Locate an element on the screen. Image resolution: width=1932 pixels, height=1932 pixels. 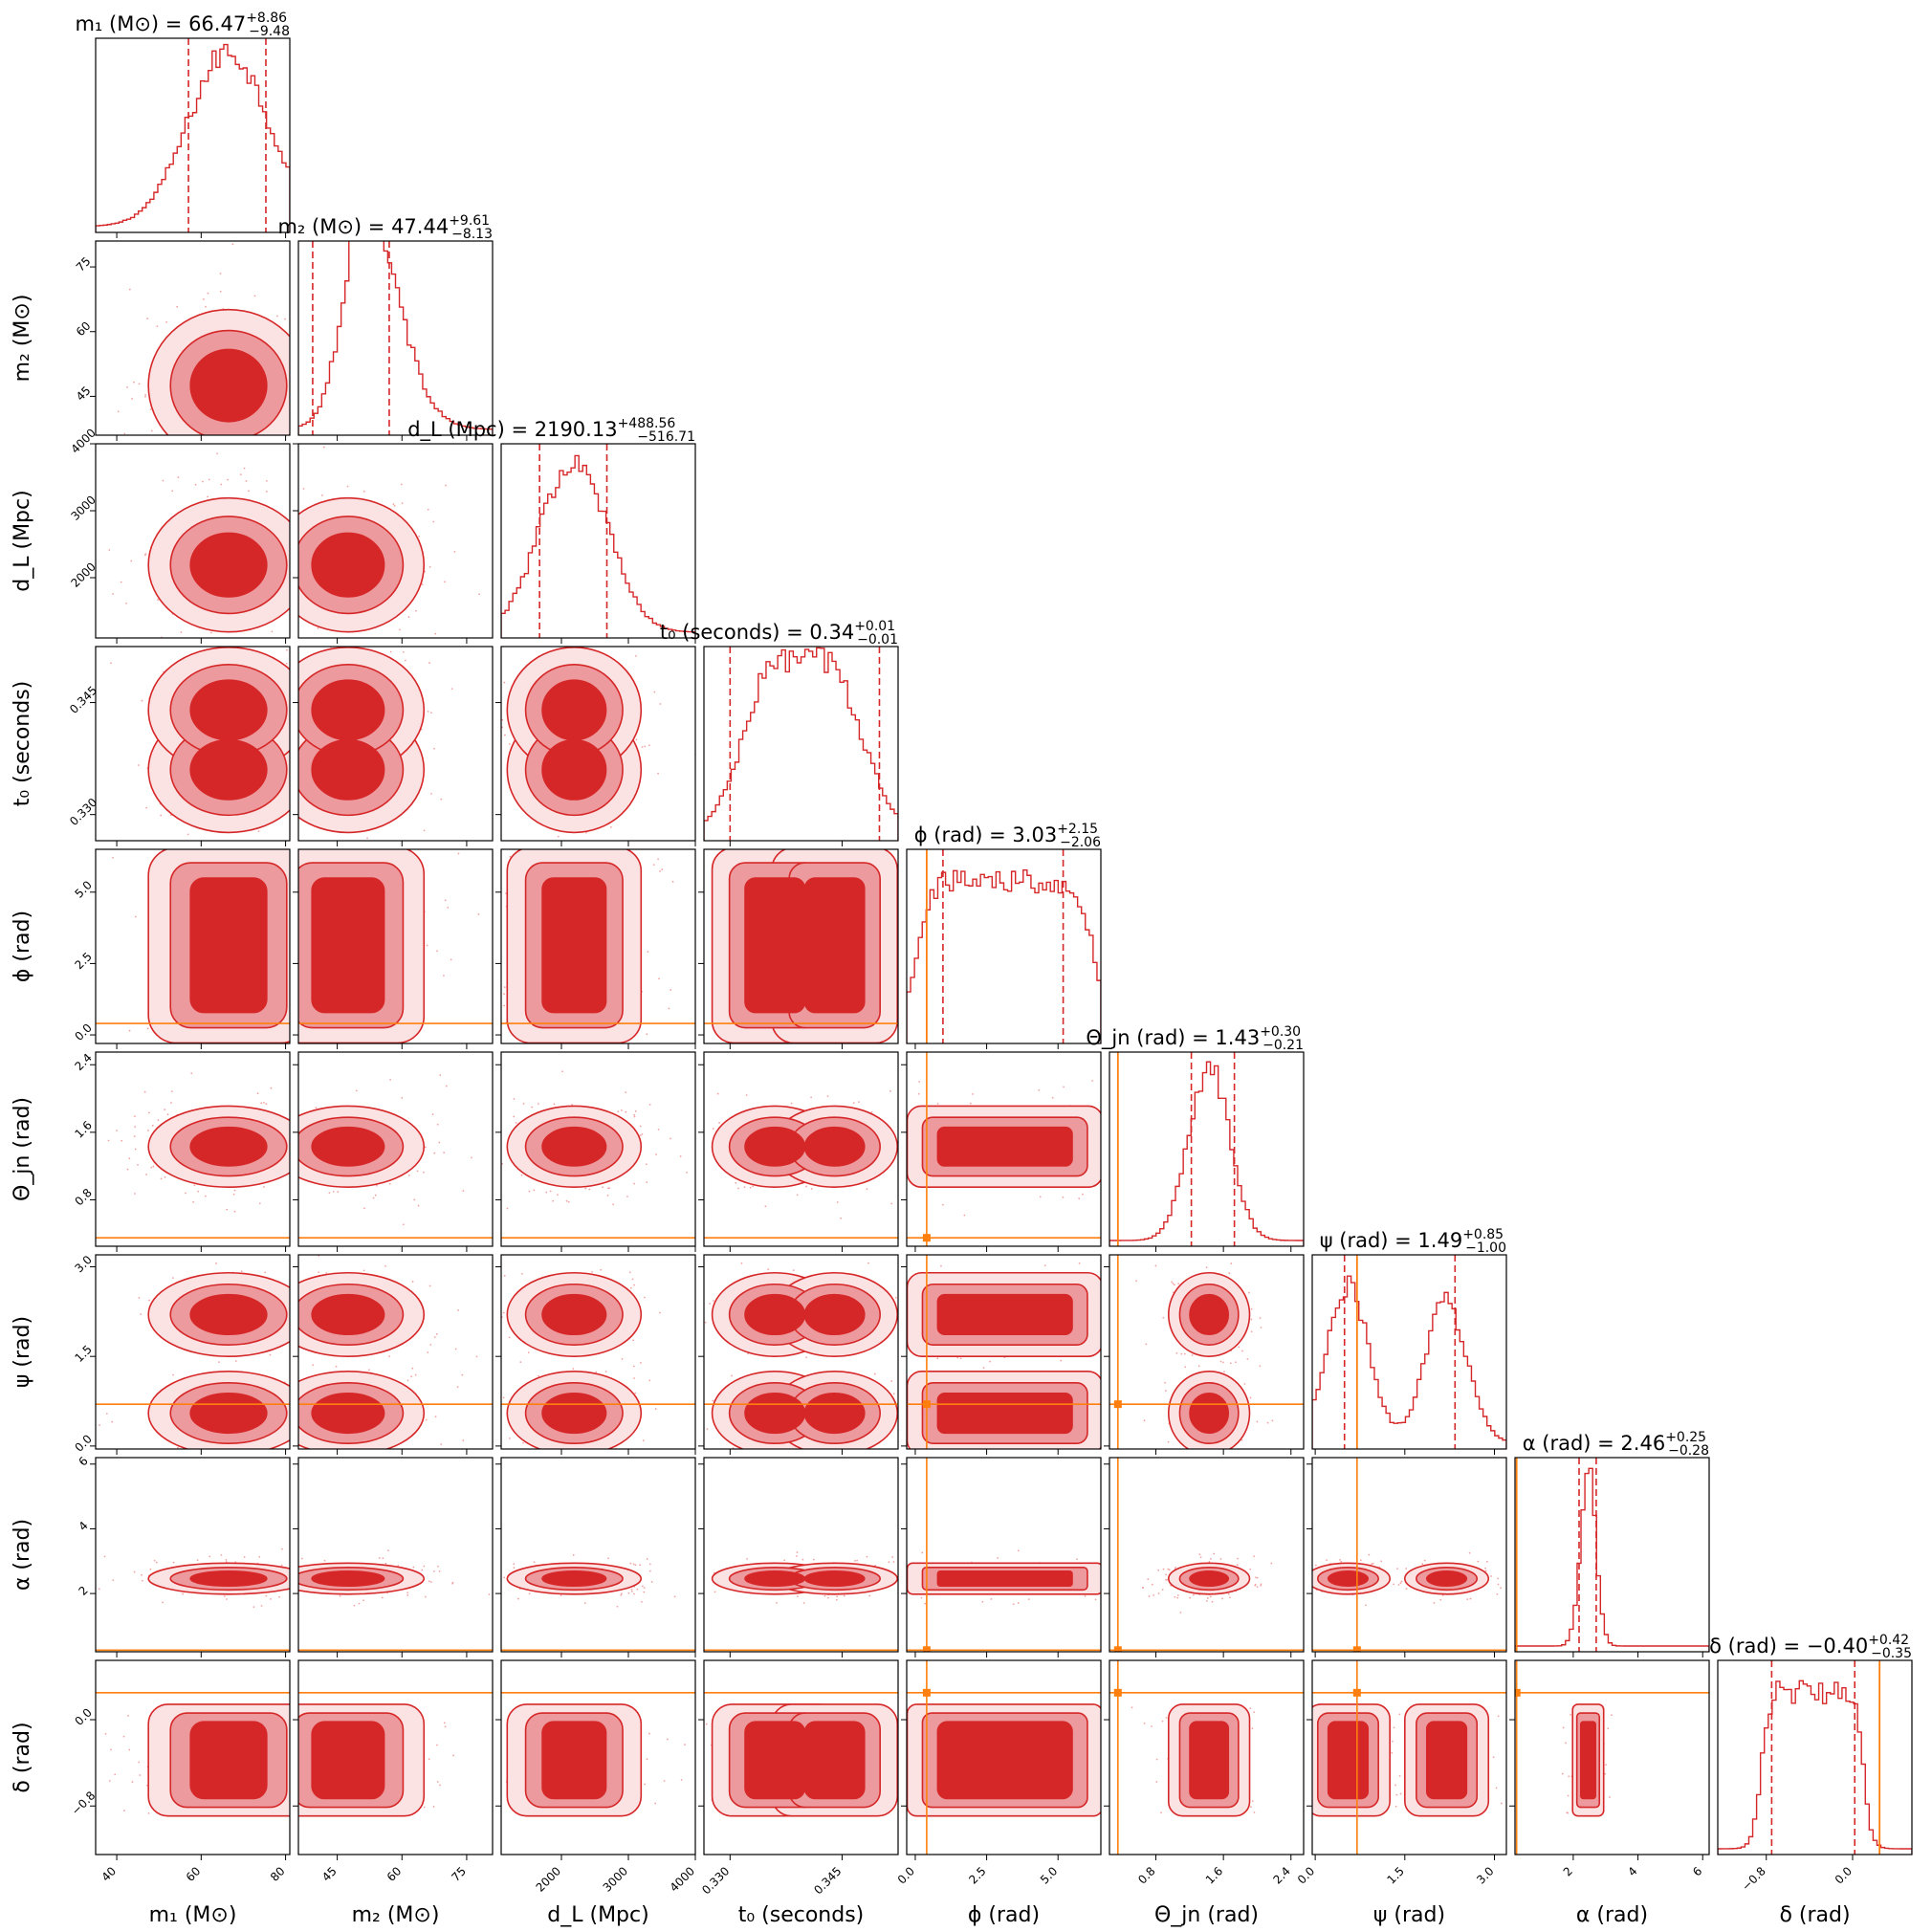
y-tick-label: 45 is located at coordinates (84, 394).